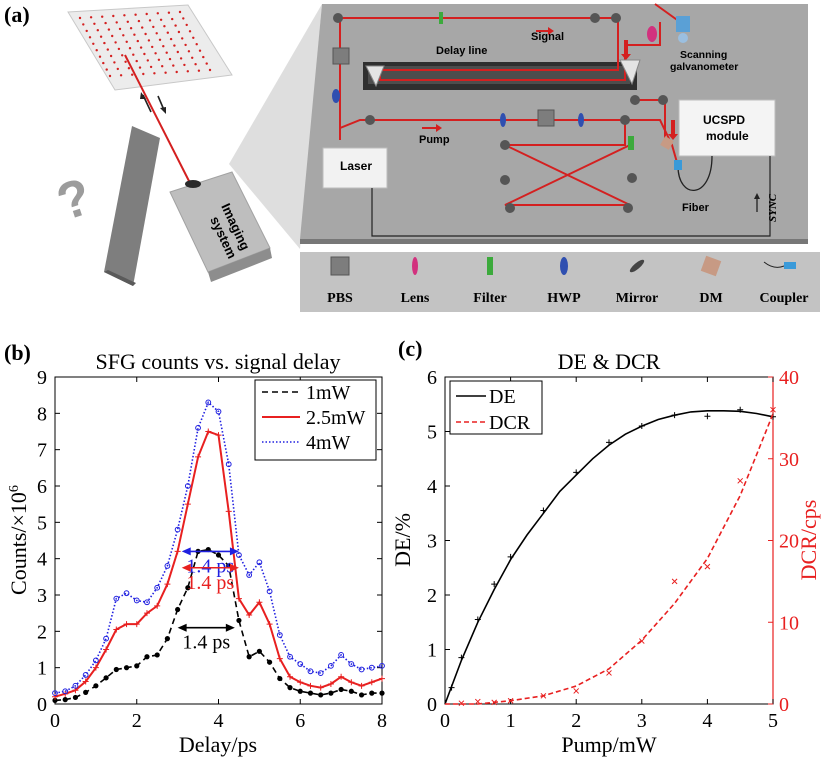  I want to click on arrow-signal-icon, so click(545, 31).